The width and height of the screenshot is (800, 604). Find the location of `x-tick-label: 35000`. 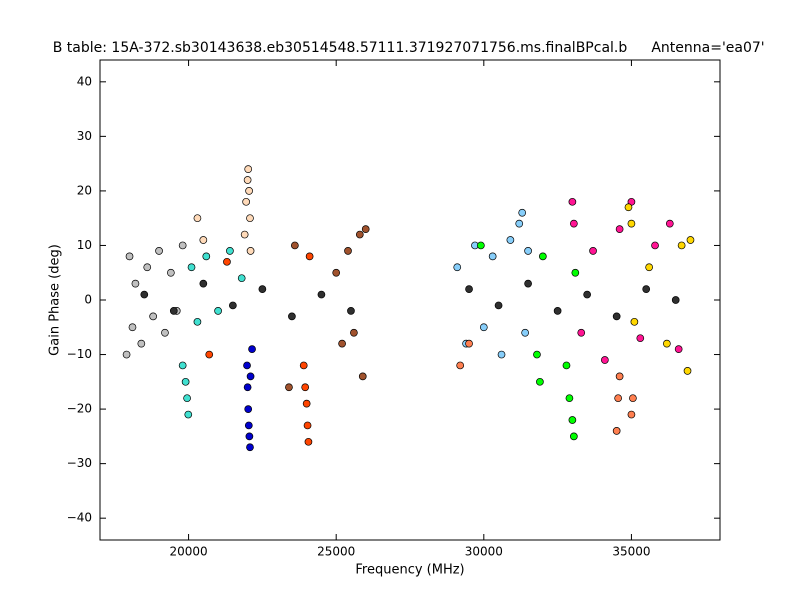

x-tick-label: 35000 is located at coordinates (631, 552).